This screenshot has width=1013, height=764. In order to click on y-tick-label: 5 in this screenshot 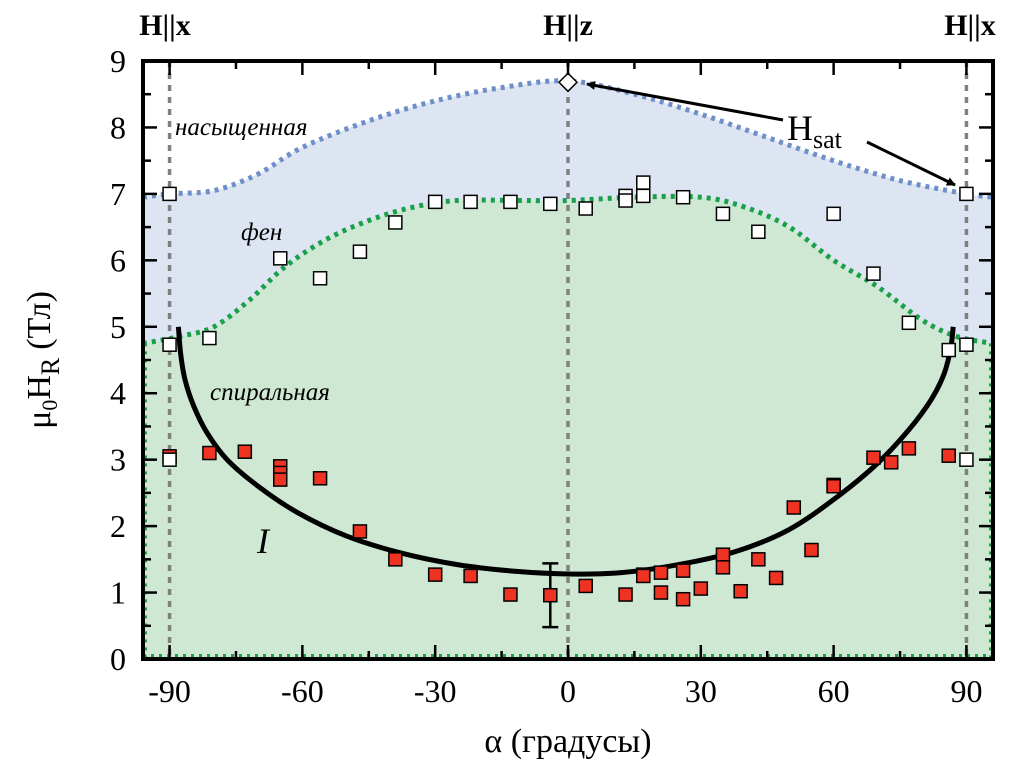, I will do `click(118, 327)`.